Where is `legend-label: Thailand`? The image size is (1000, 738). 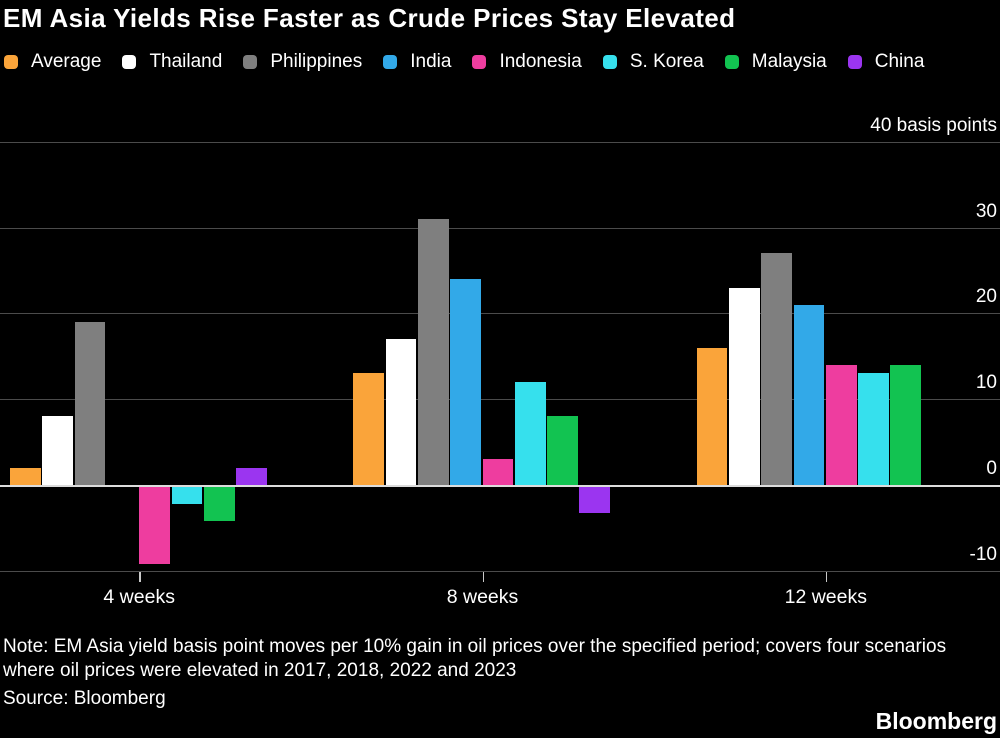 legend-label: Thailand is located at coordinates (186, 61).